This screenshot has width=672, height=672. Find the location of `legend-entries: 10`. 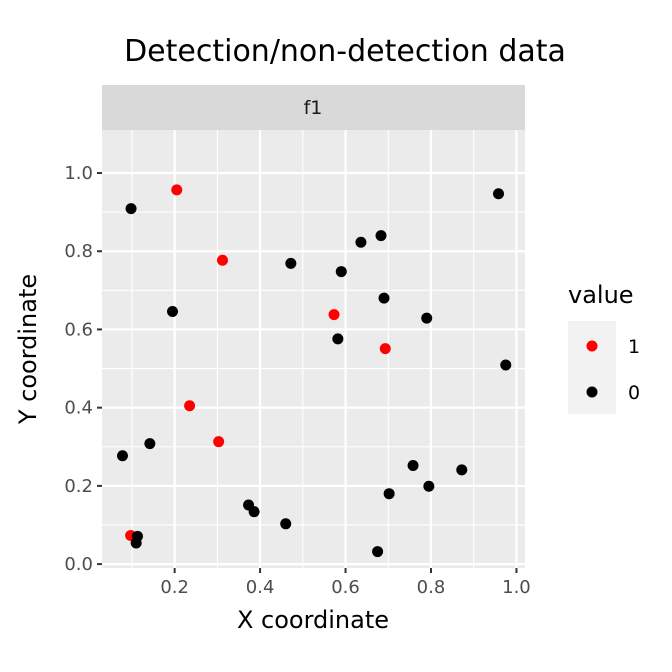

legend-entries: 10 is located at coordinates (613, 370).